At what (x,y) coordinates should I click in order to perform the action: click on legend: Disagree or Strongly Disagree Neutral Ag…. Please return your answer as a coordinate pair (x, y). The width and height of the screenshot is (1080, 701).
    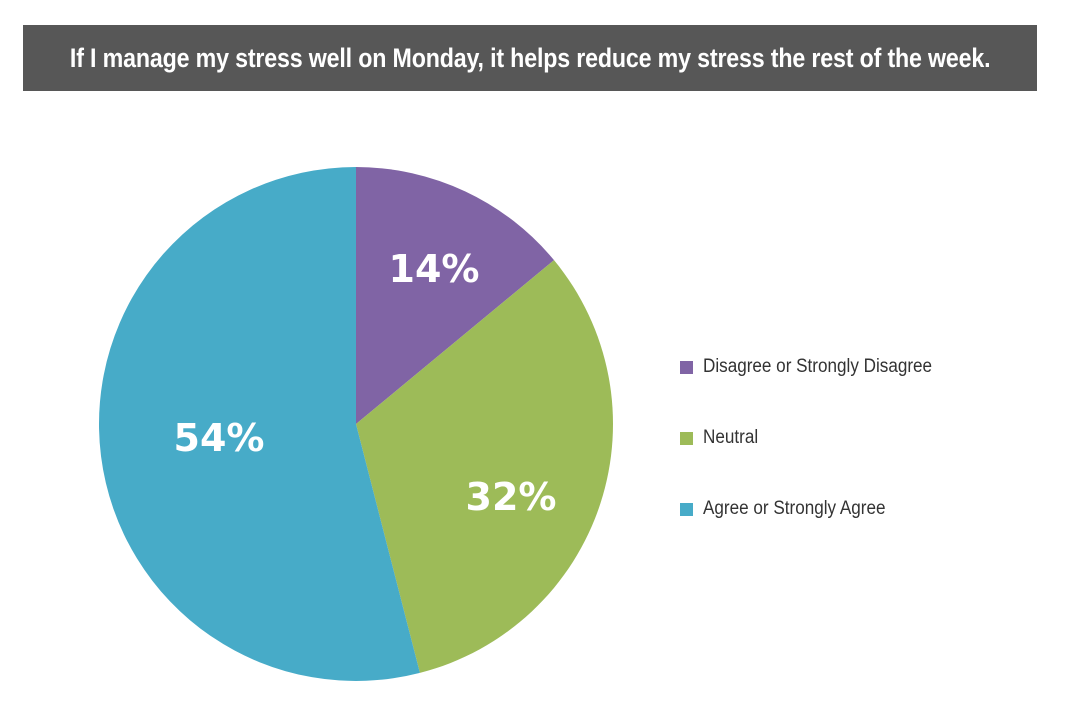
    Looking at the image, I should click on (819, 458).